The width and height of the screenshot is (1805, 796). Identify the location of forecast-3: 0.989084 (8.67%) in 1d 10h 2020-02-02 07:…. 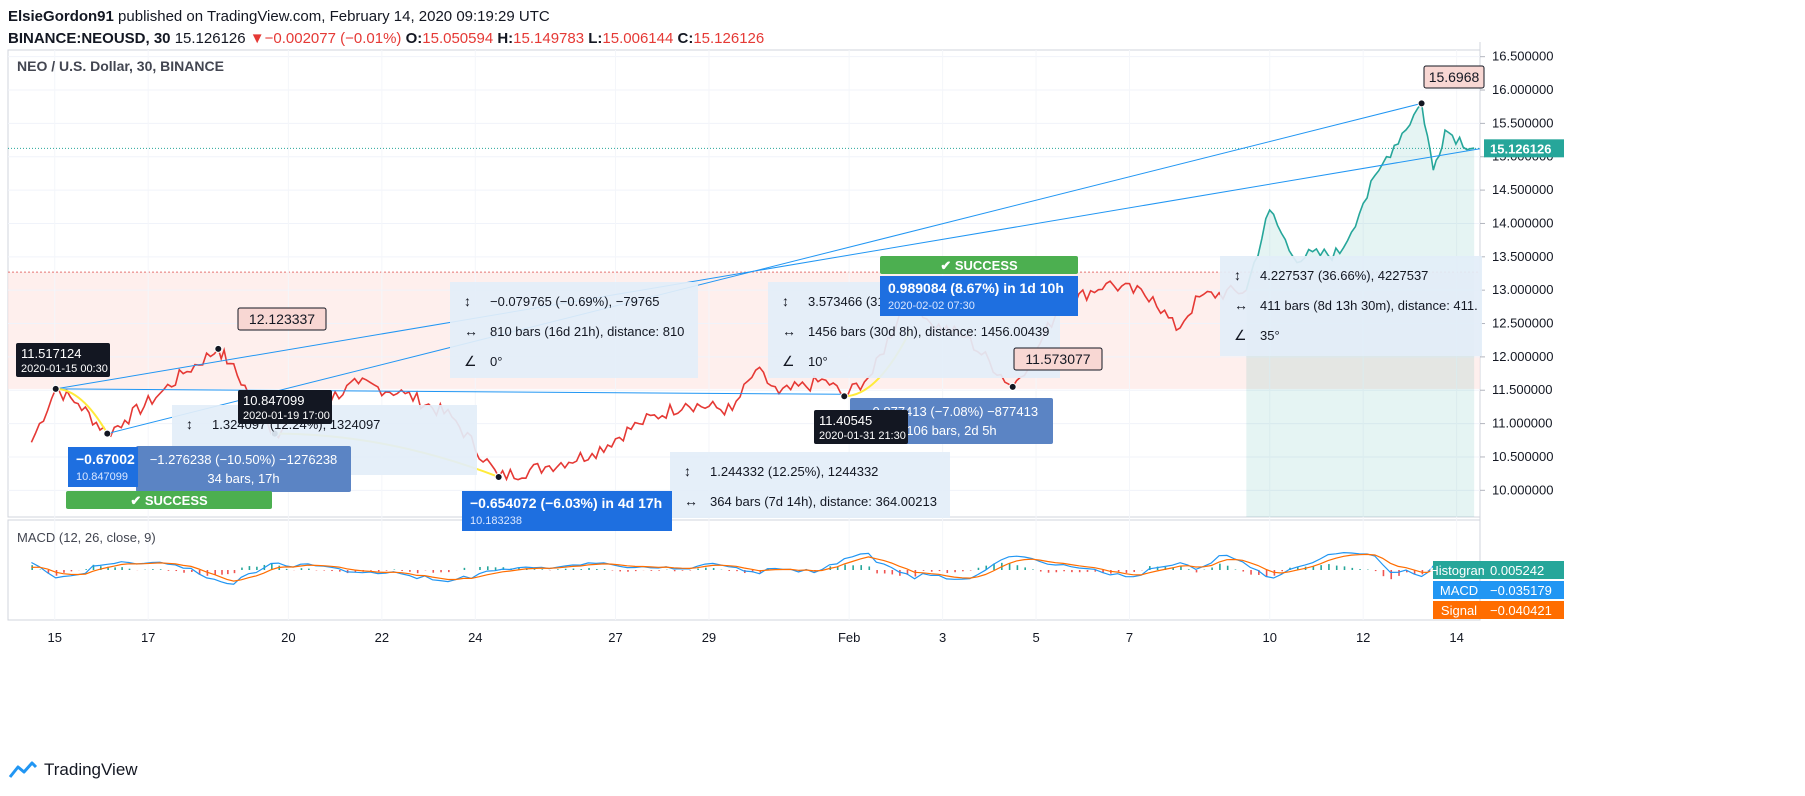
(979, 296).